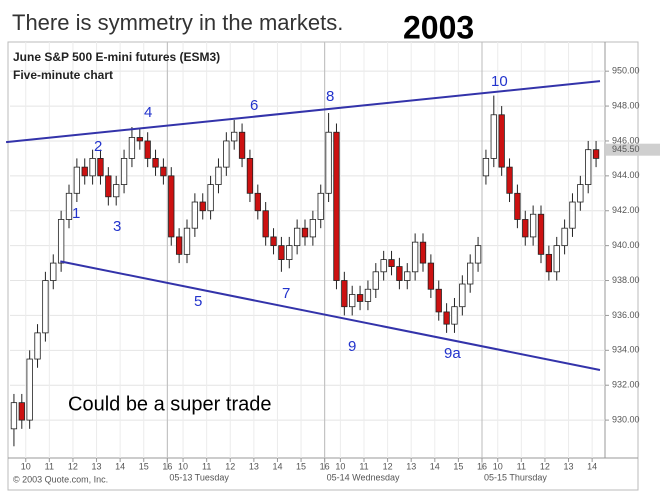 Image resolution: width=668 pixels, height=501 pixels. Describe the element at coordinates (626, 245) in the screenshot. I see `y-tick-label: 940.00` at that location.